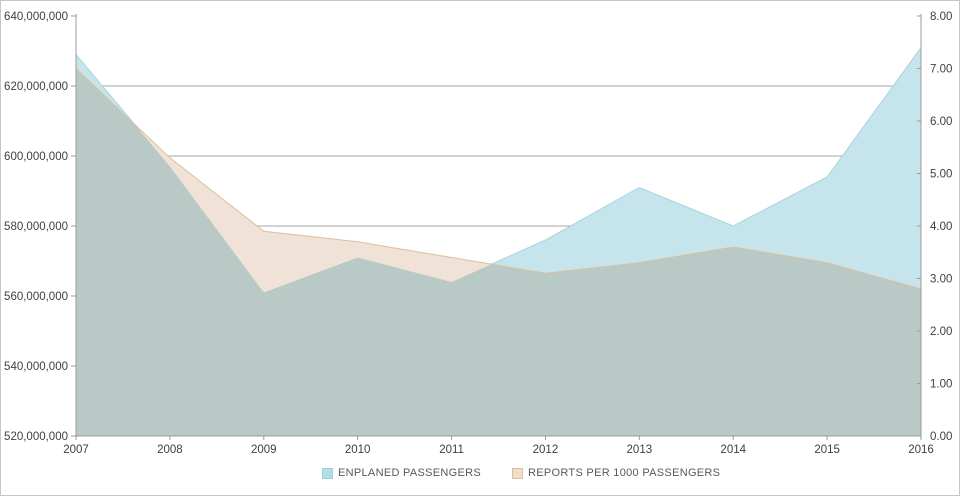  Describe the element at coordinates (941, 175) in the screenshot. I see `right-axis-label: 5.00` at that location.